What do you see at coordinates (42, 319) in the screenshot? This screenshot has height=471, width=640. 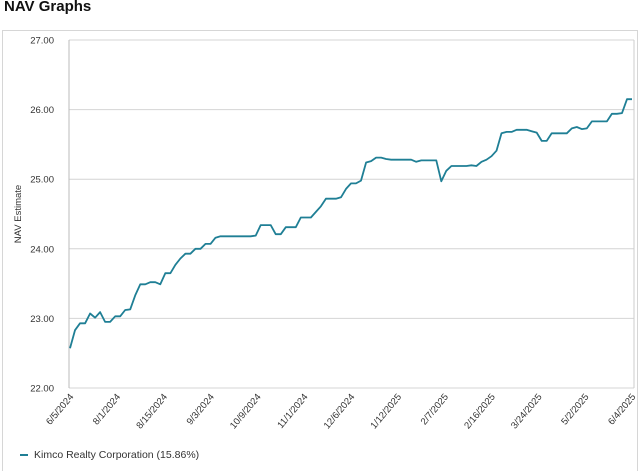 I see `y-tick-label: 23.00` at bounding box center [42, 319].